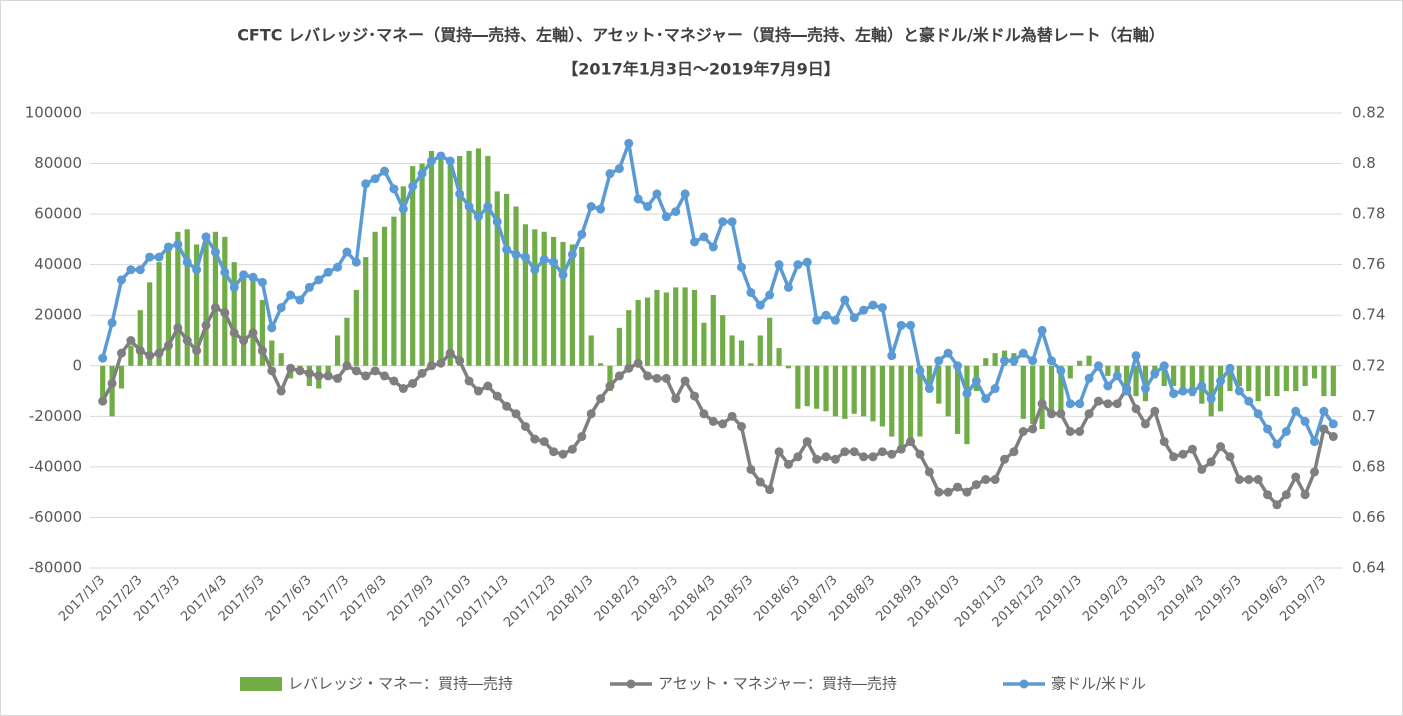 The image size is (1403, 716). I want to click on y2-tick-label: 0.74, so click(1368, 315).